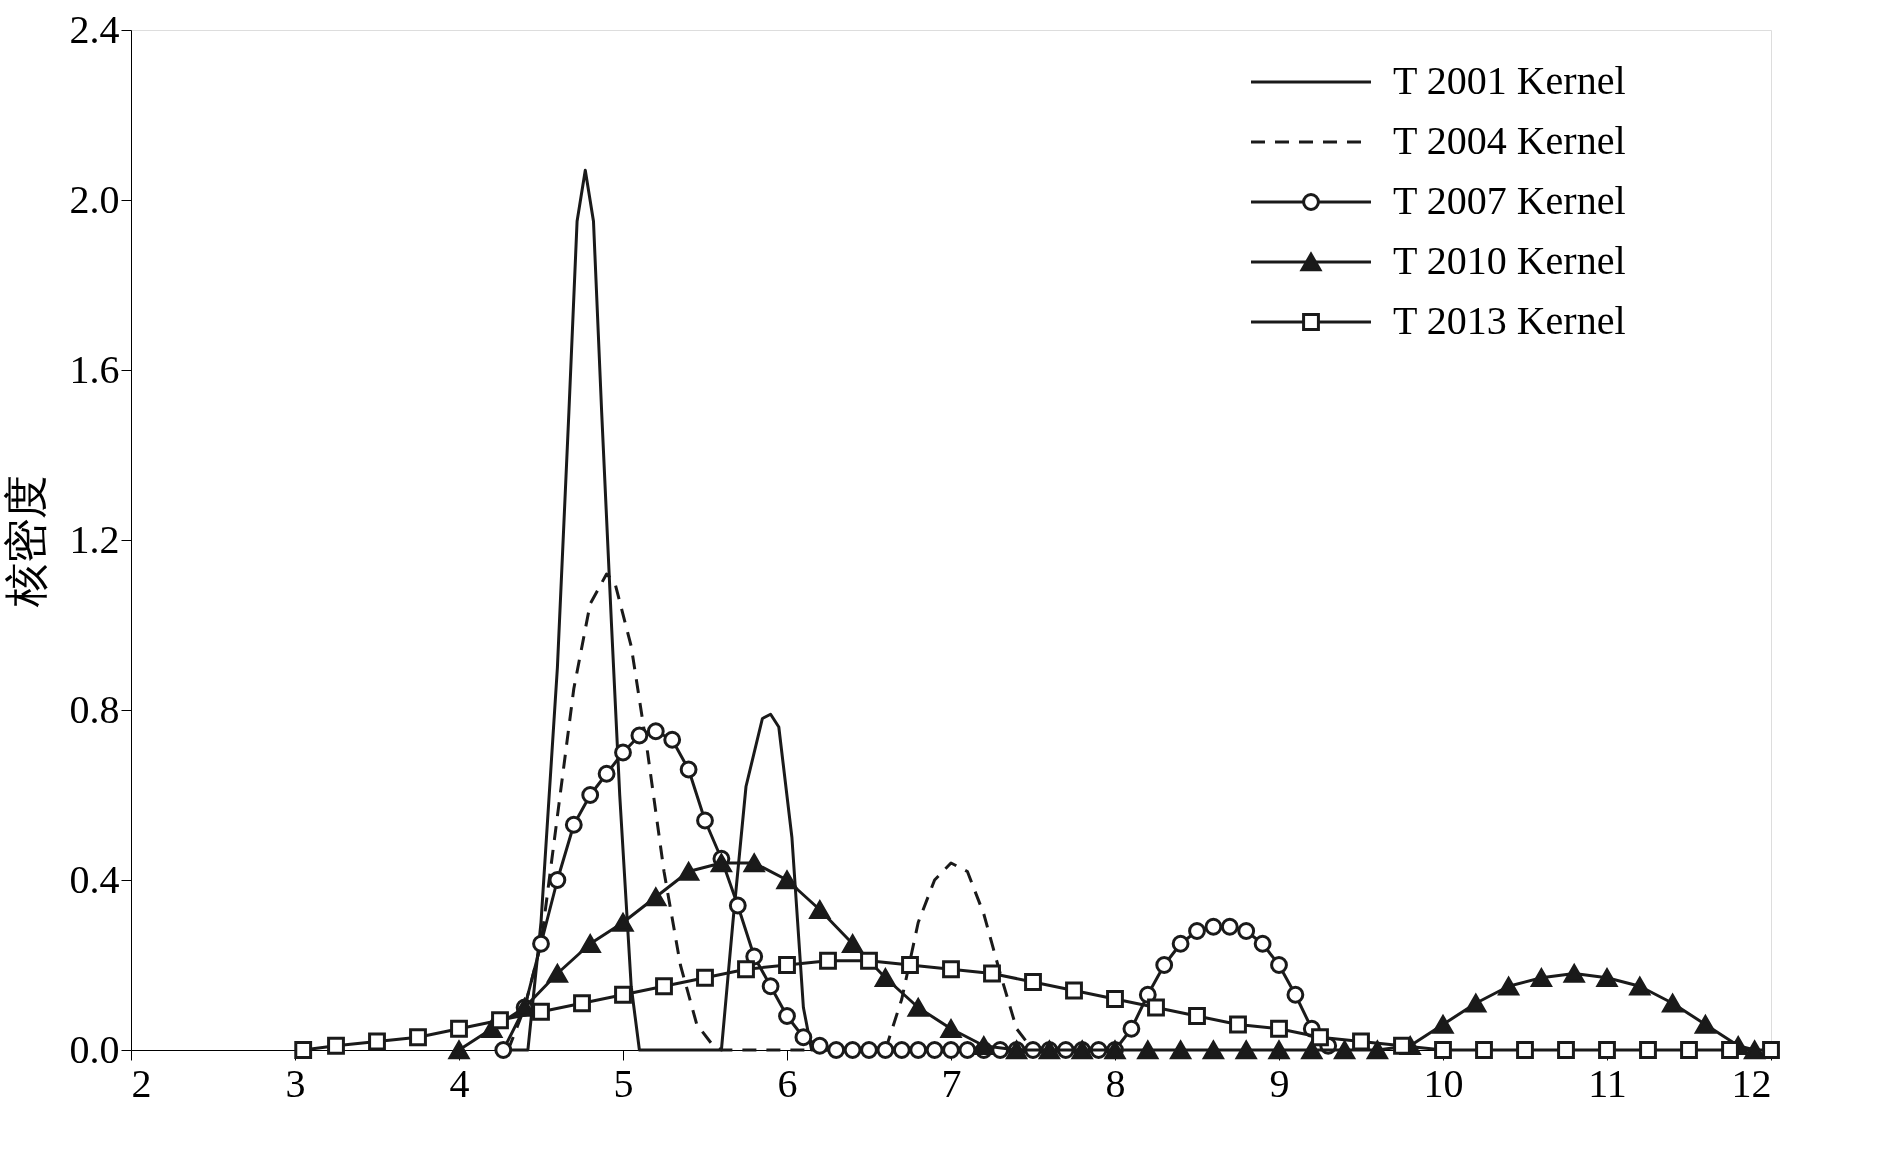 The width and height of the screenshot is (1879, 1166). I want to click on legend-label: T 2010 Kernel, so click(1509, 260).